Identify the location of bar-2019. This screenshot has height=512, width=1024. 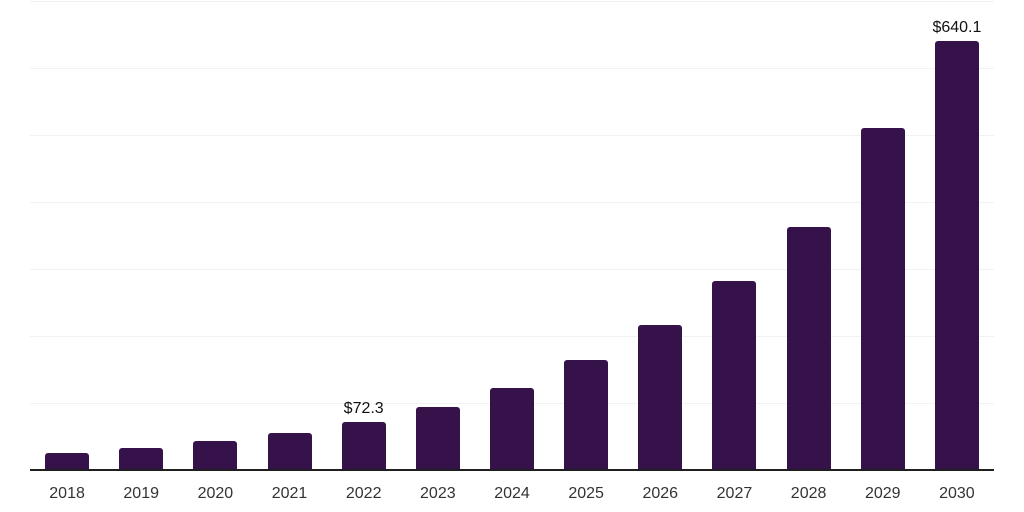
(141, 458).